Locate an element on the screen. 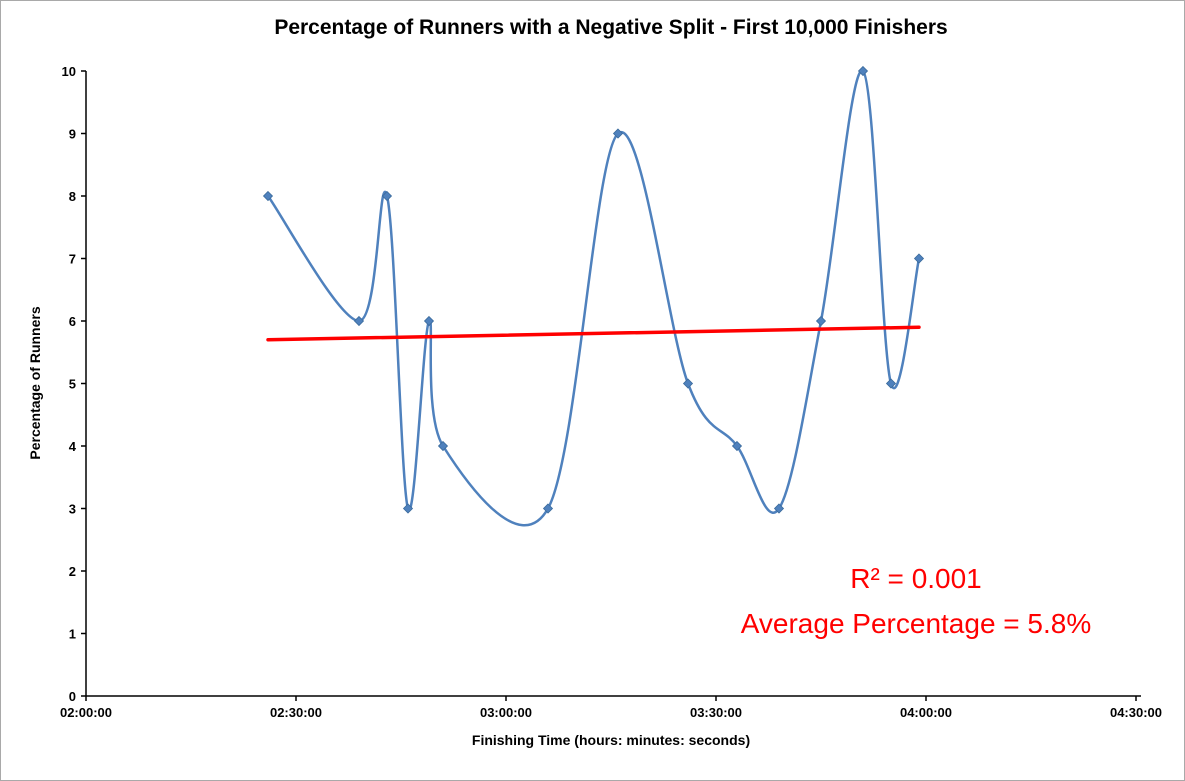 The width and height of the screenshot is (1185, 781). x-axis-title: Finishing Time (hours: minutes: seconds) is located at coordinates (611, 740).